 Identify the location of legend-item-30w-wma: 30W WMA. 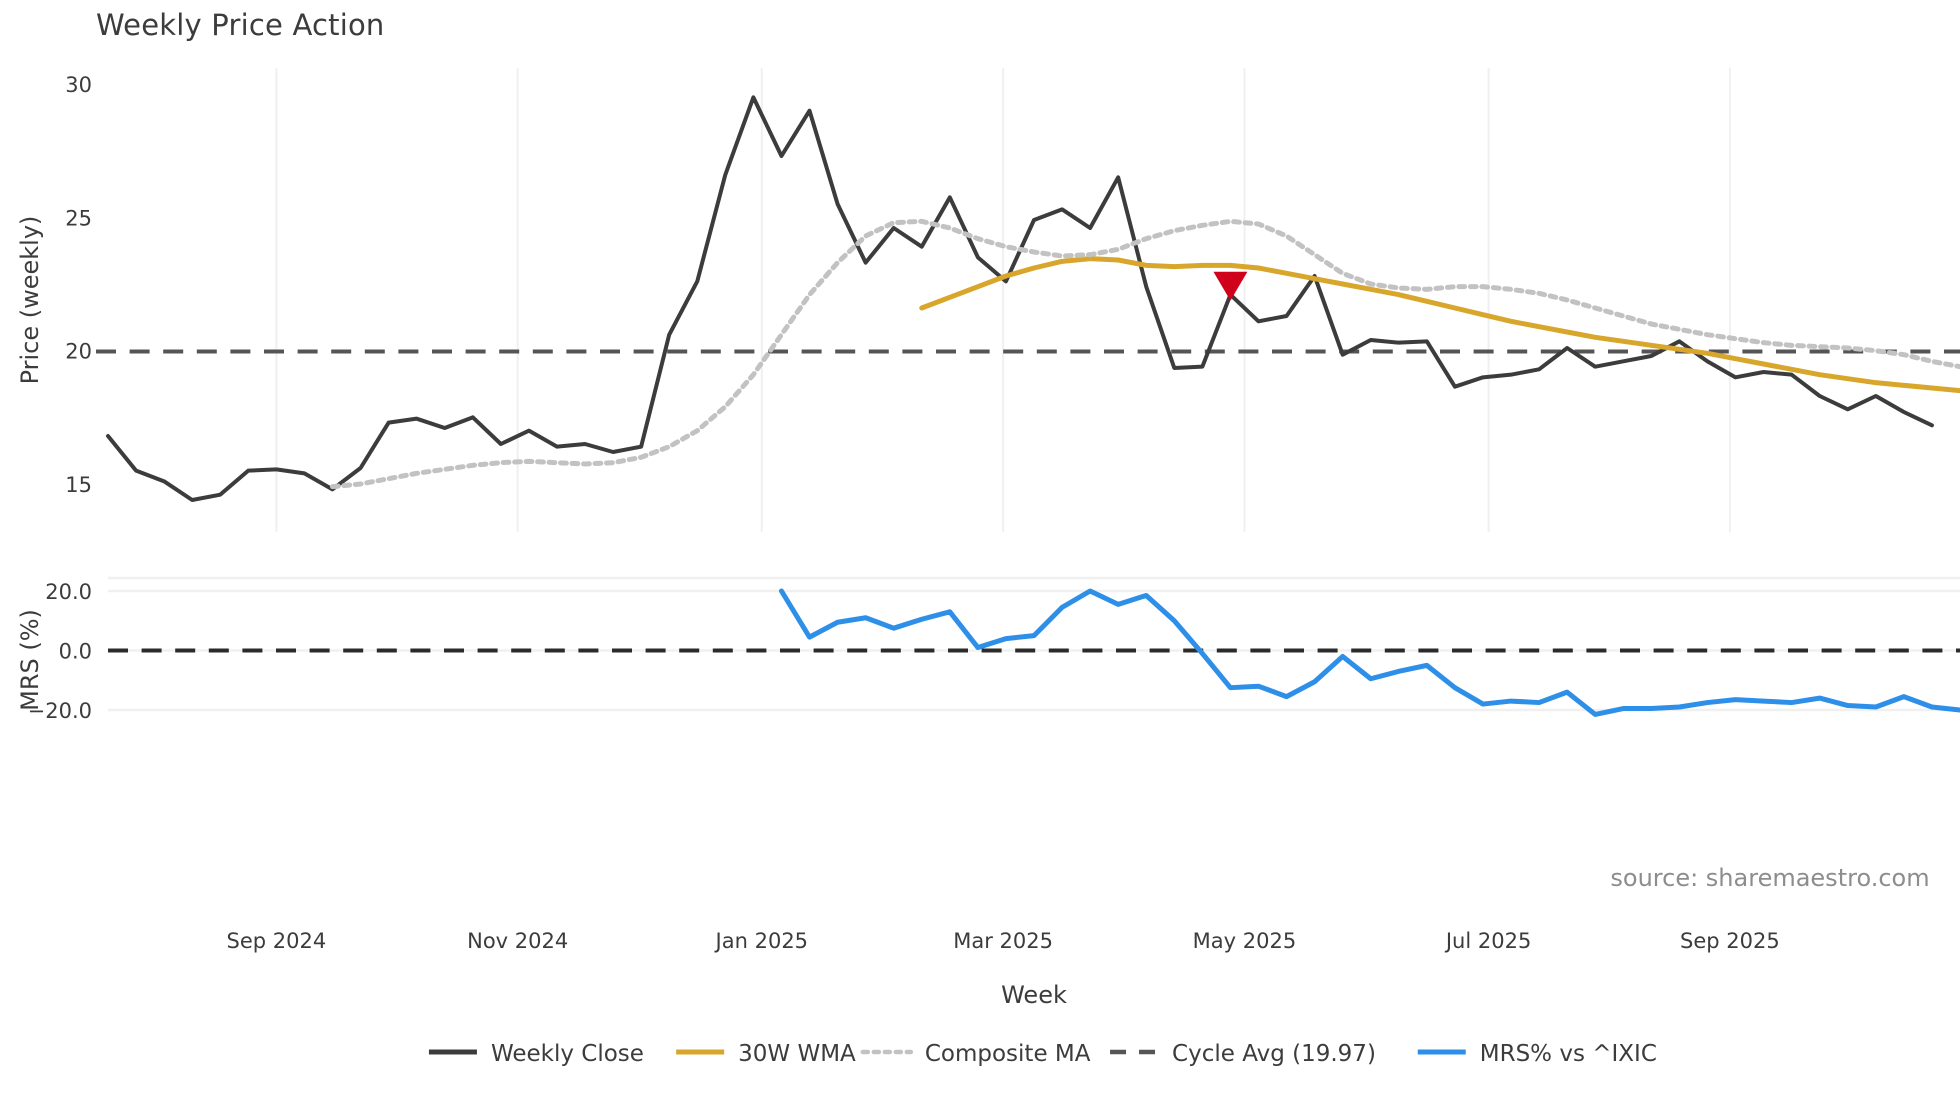
(766, 1054).